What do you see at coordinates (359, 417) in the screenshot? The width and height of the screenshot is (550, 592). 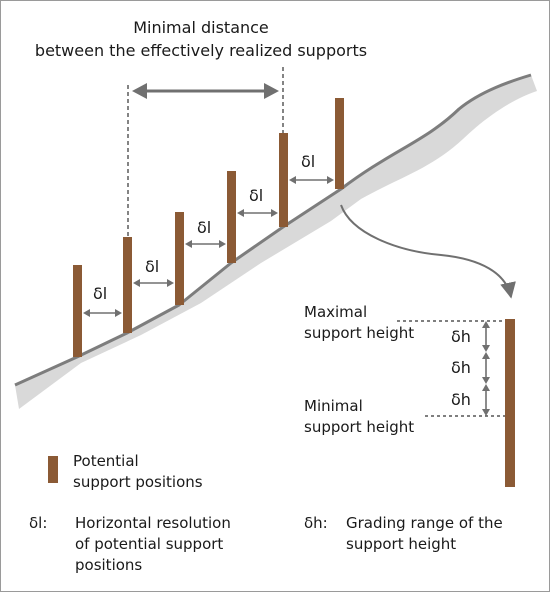 I see `min-support-height-label: Minimal support height` at bounding box center [359, 417].